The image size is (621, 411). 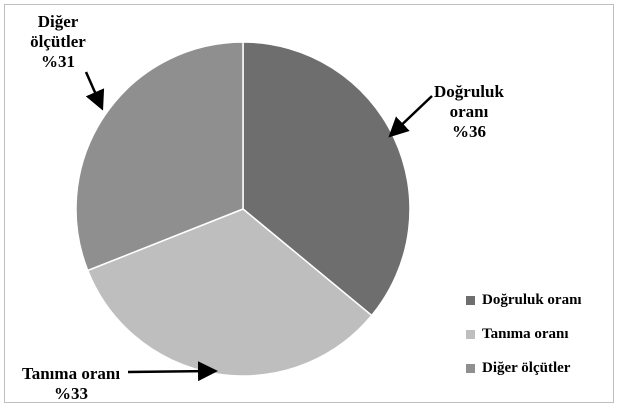 What do you see at coordinates (71, 383) in the screenshot?
I see `data-label-tanima: Tanıma oranı %33` at bounding box center [71, 383].